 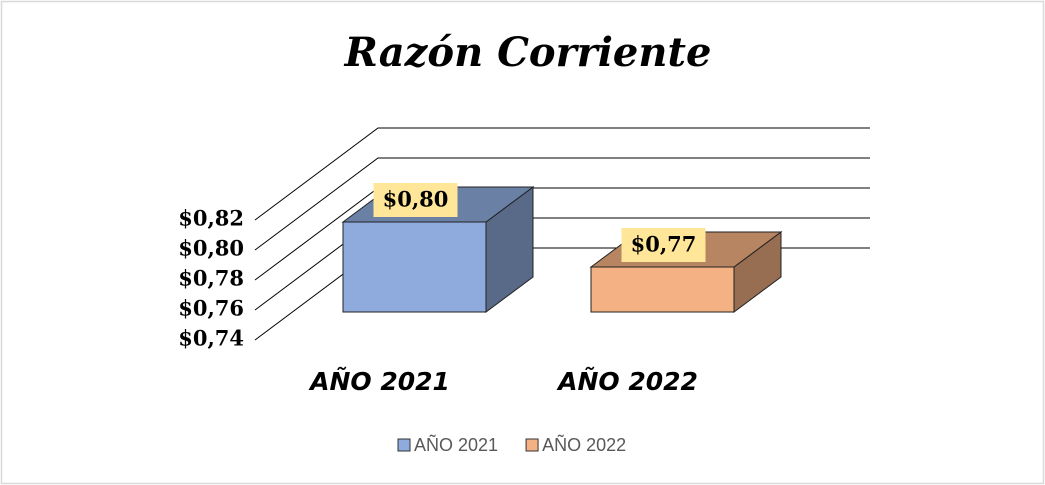 What do you see at coordinates (379, 381) in the screenshot?
I see `x-tick-label: AÑO 2021` at bounding box center [379, 381].